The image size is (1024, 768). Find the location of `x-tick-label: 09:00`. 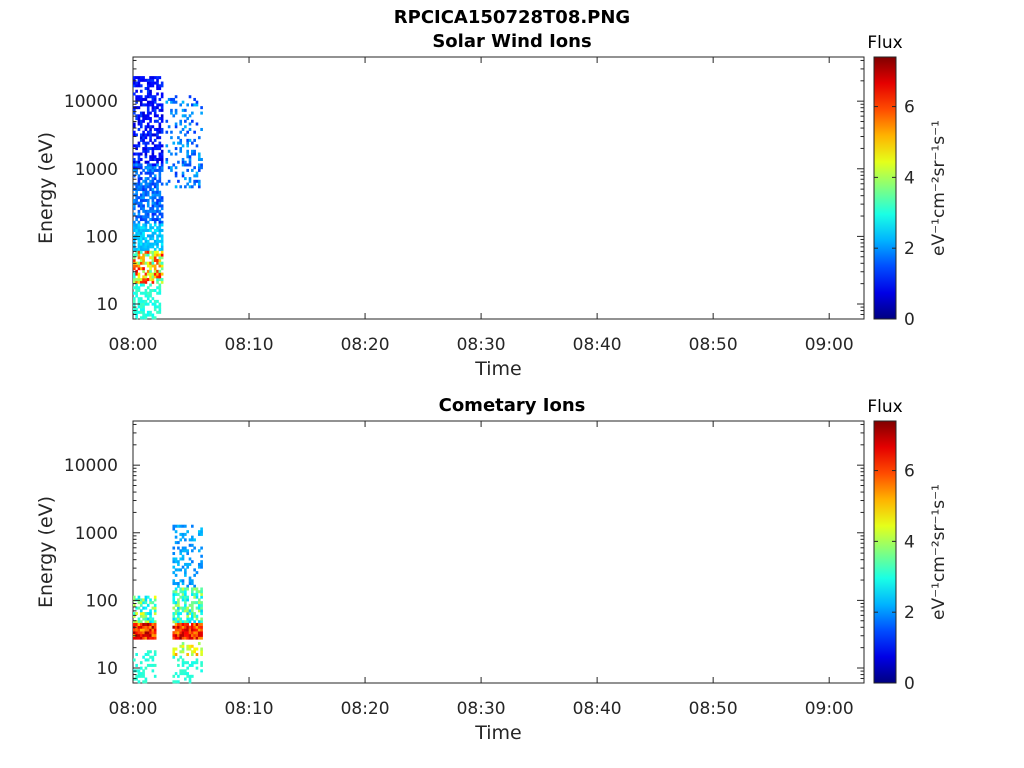

x-tick-label: 09:00 is located at coordinates (829, 345).